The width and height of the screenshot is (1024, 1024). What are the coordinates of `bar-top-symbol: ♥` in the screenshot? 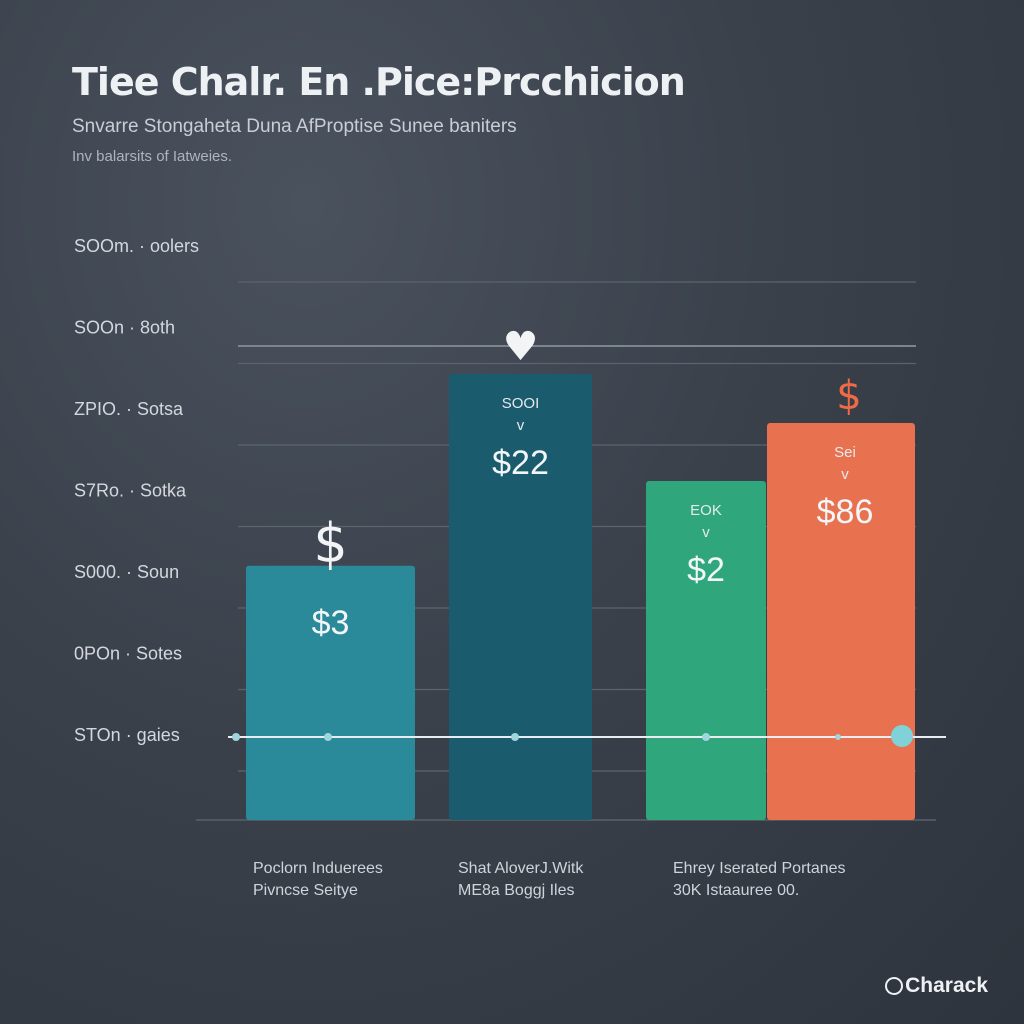 It's located at (521, 347).